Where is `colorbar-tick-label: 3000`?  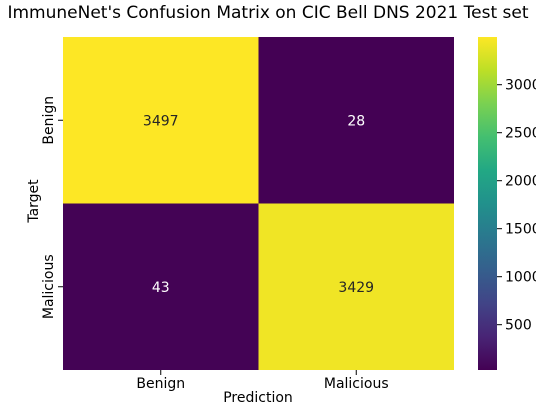 colorbar-tick-label: 3000 is located at coordinates (520, 86).